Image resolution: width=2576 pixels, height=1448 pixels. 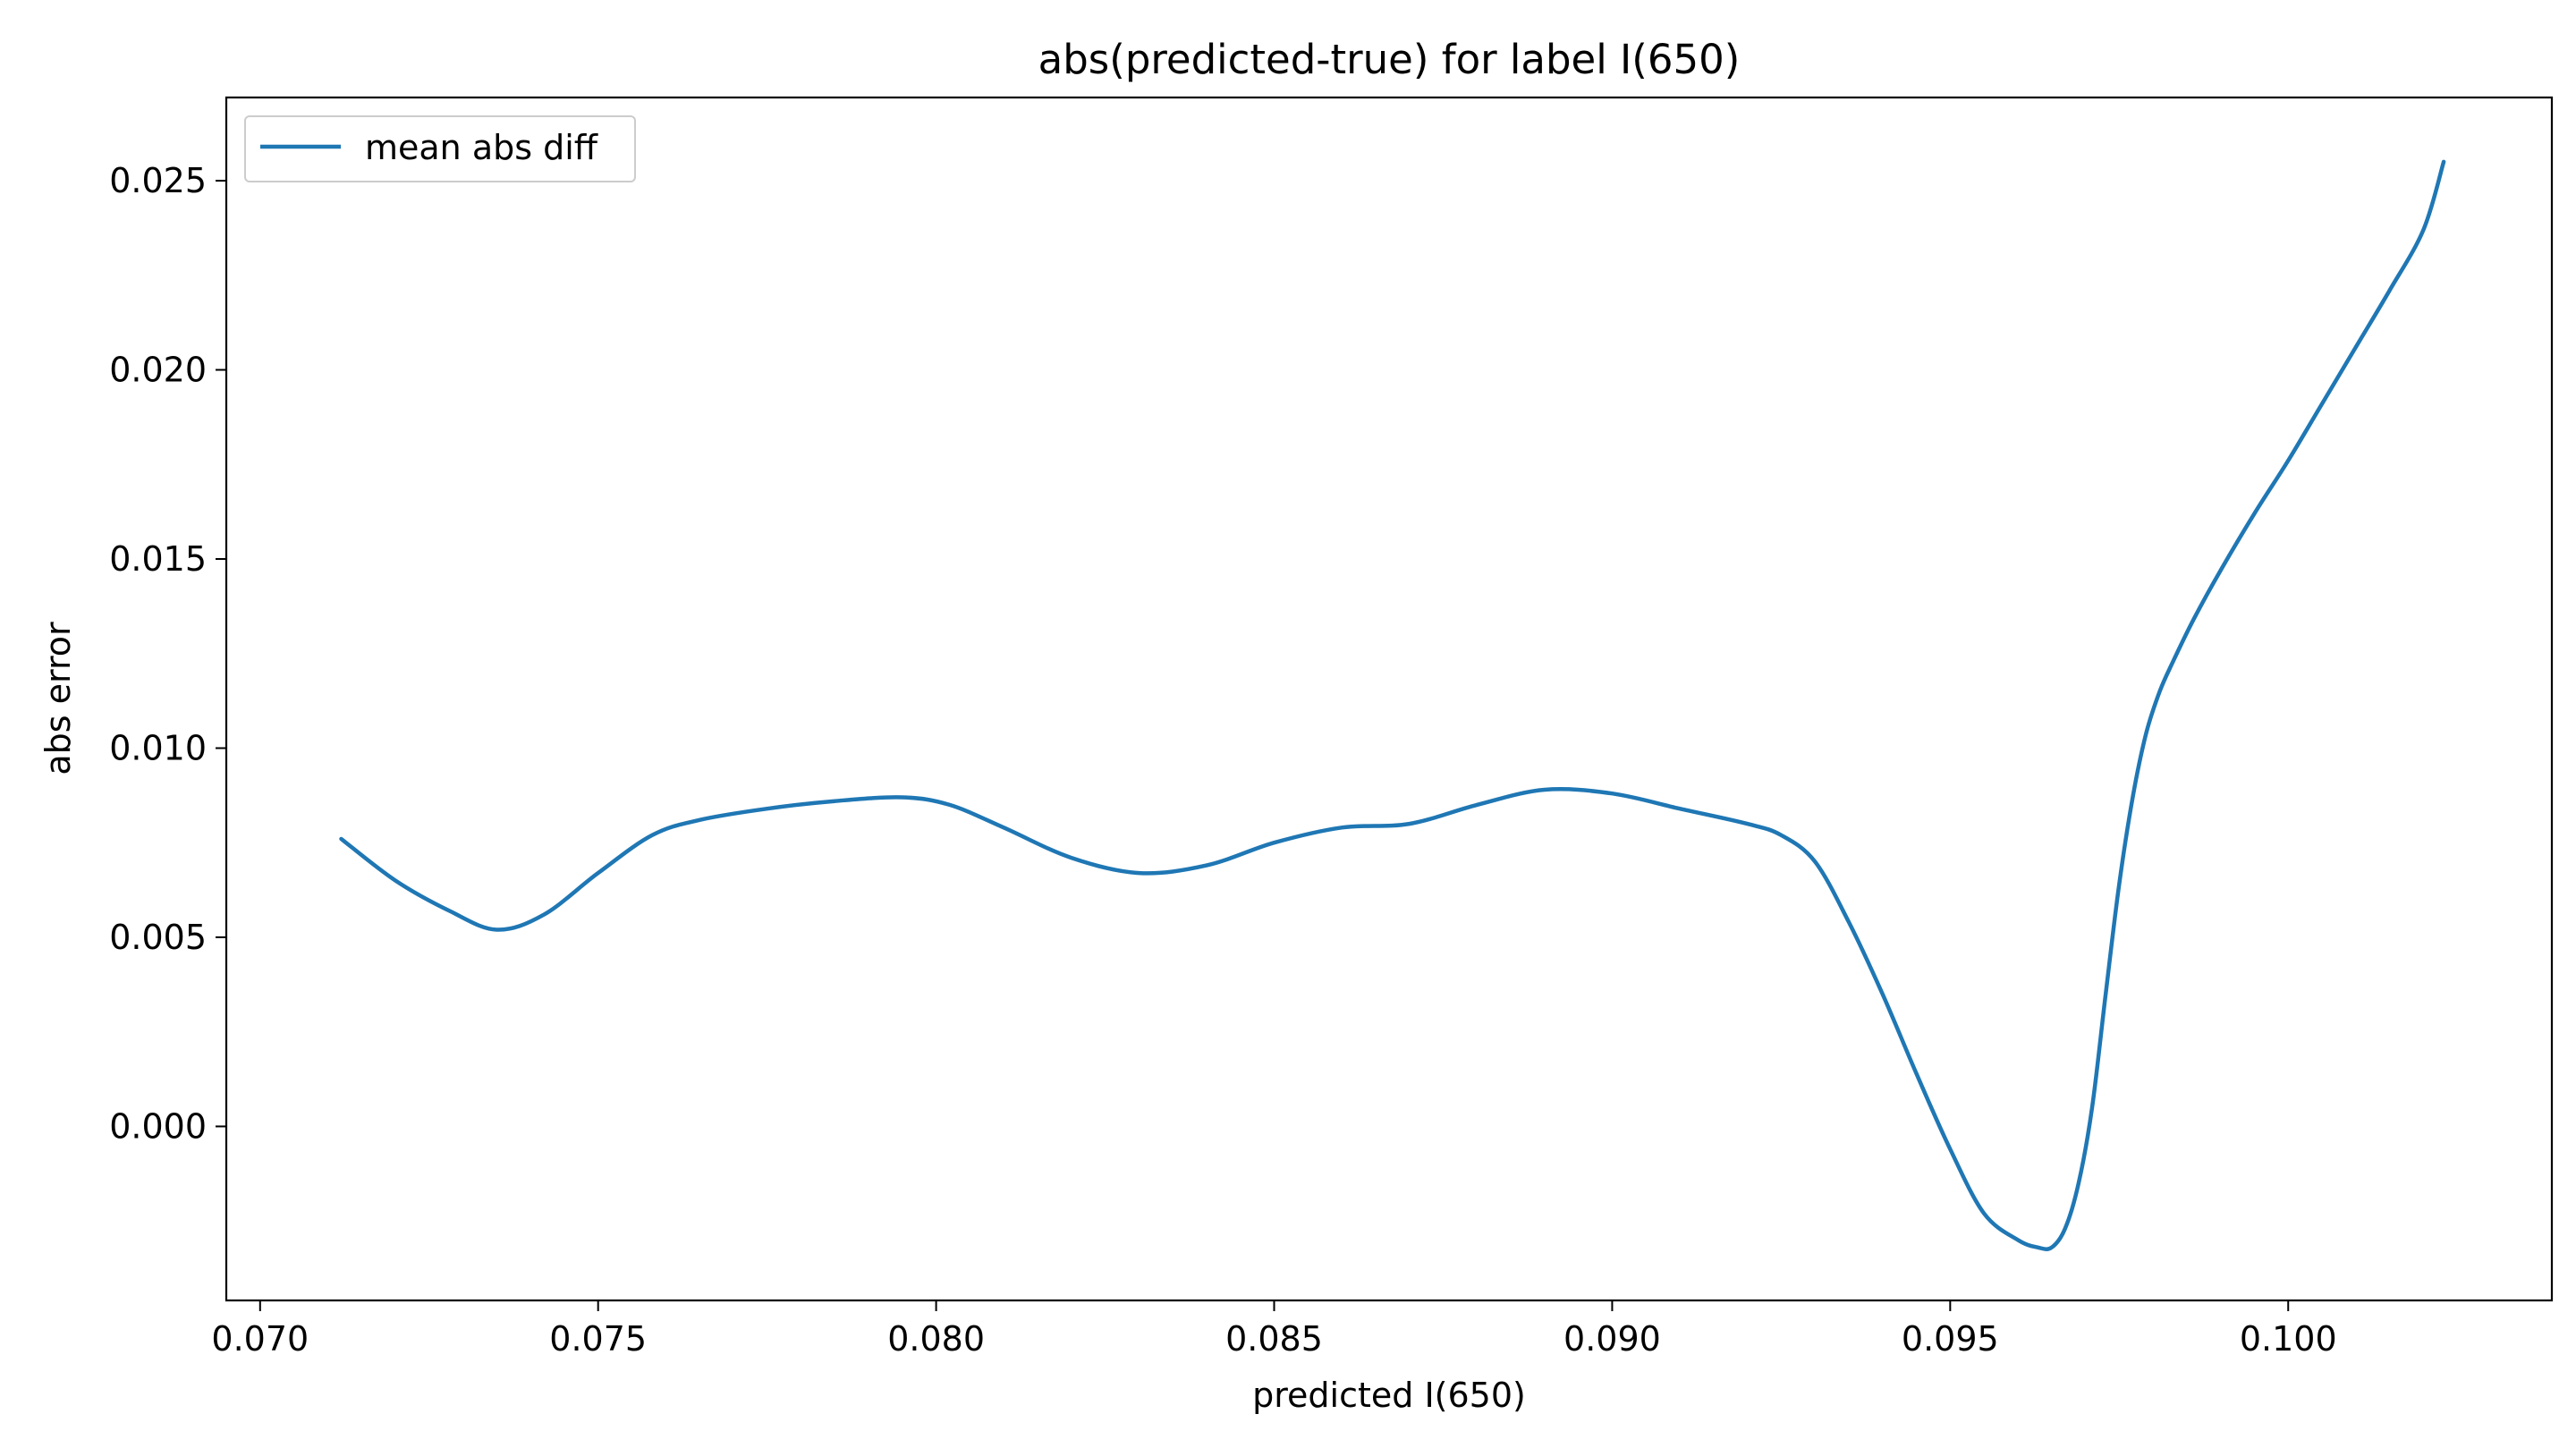 What do you see at coordinates (2288, 1339) in the screenshot?
I see `x-tick-label: 0.100` at bounding box center [2288, 1339].